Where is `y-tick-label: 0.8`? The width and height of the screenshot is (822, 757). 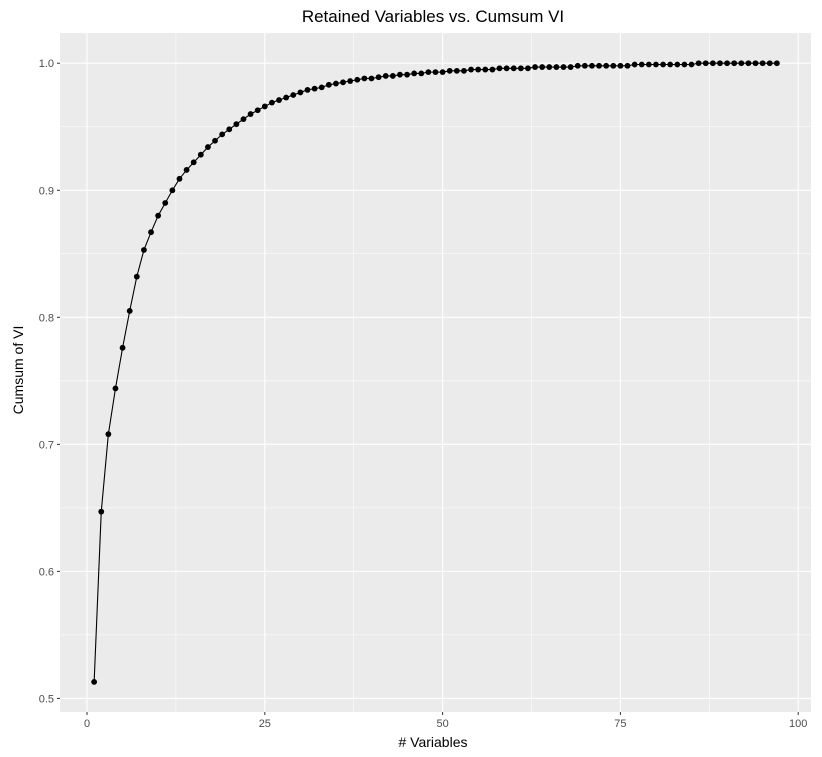
y-tick-label: 0.8 is located at coordinates (46, 318).